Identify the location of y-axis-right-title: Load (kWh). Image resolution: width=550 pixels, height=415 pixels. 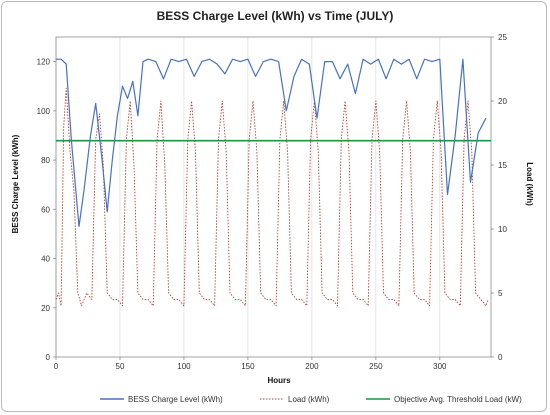
(529, 184).